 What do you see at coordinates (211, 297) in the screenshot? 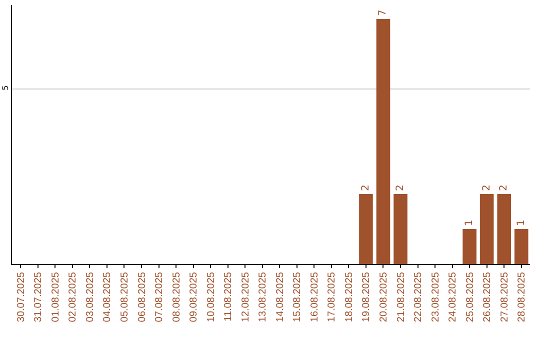
I see `x-tick-label: 10.08.2025` at bounding box center [211, 297].